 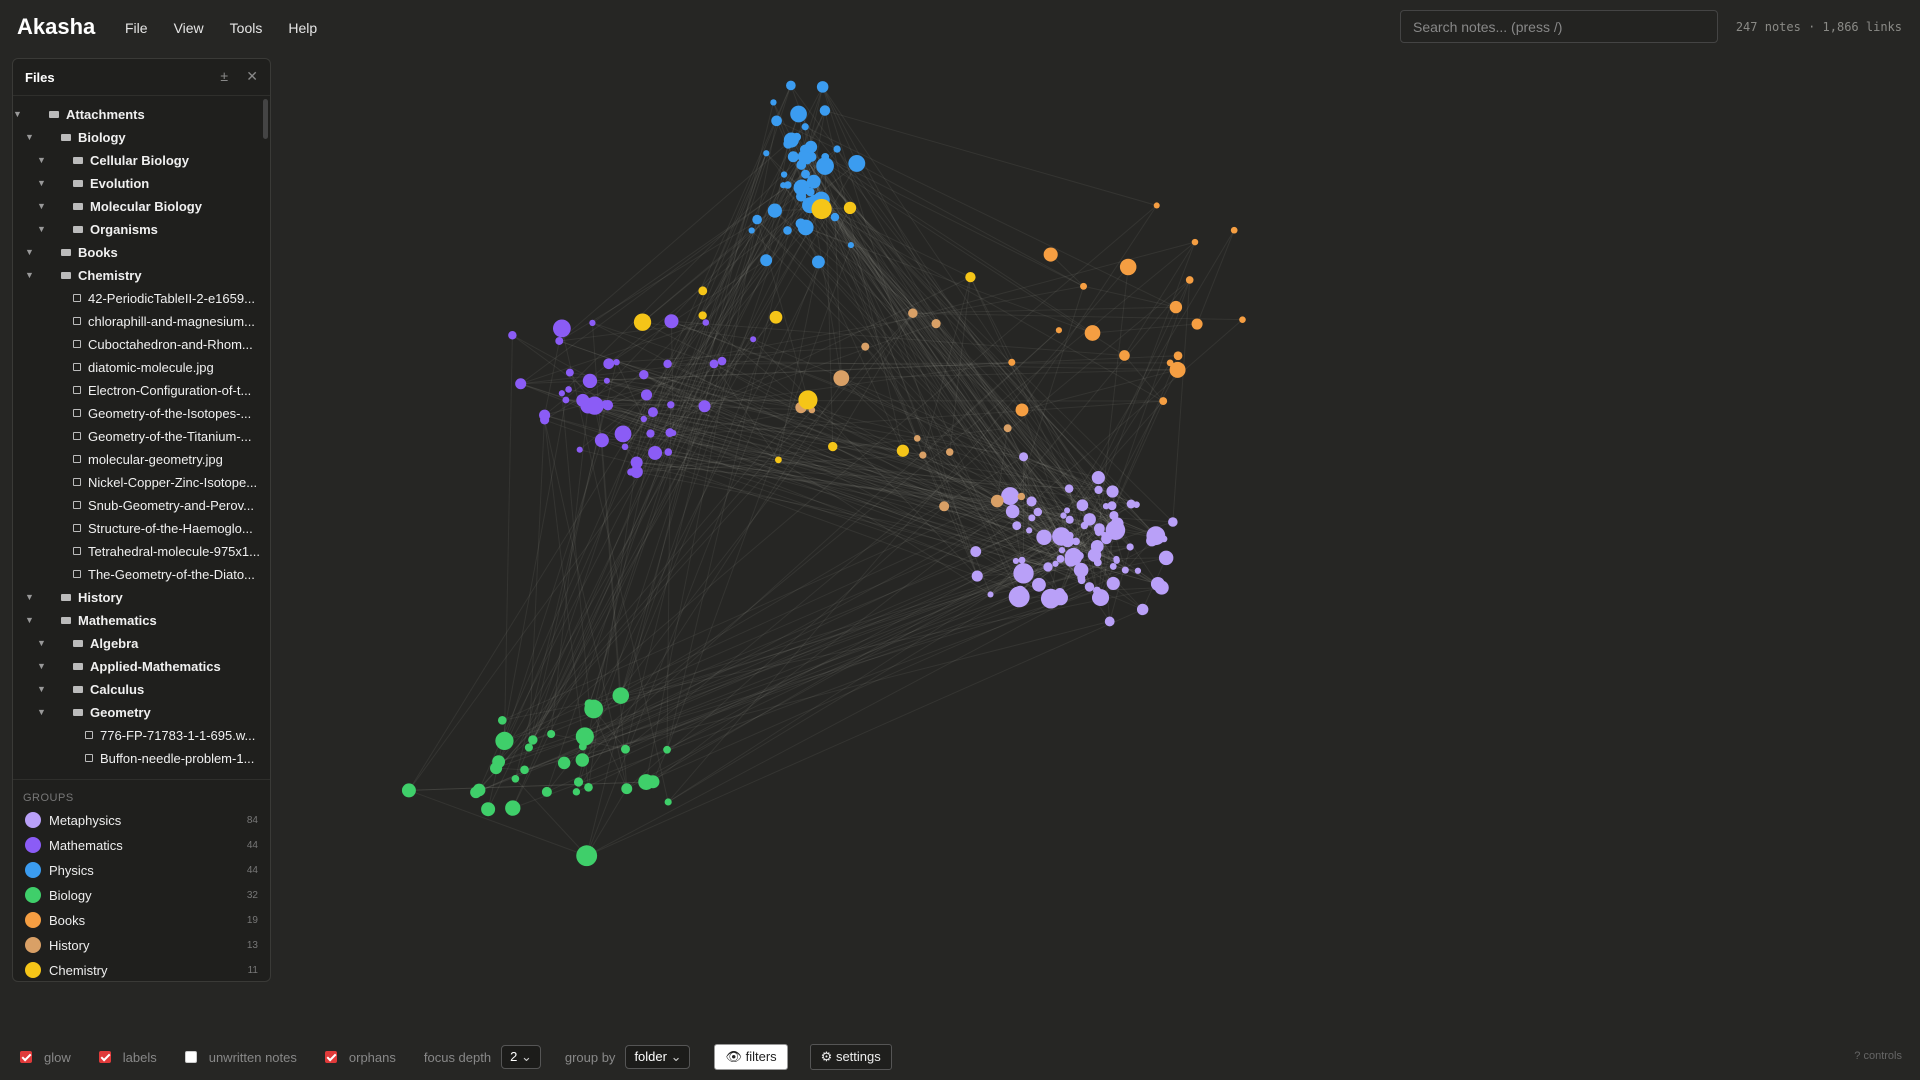 I want to click on menu-item: View, so click(x=188, y=28).